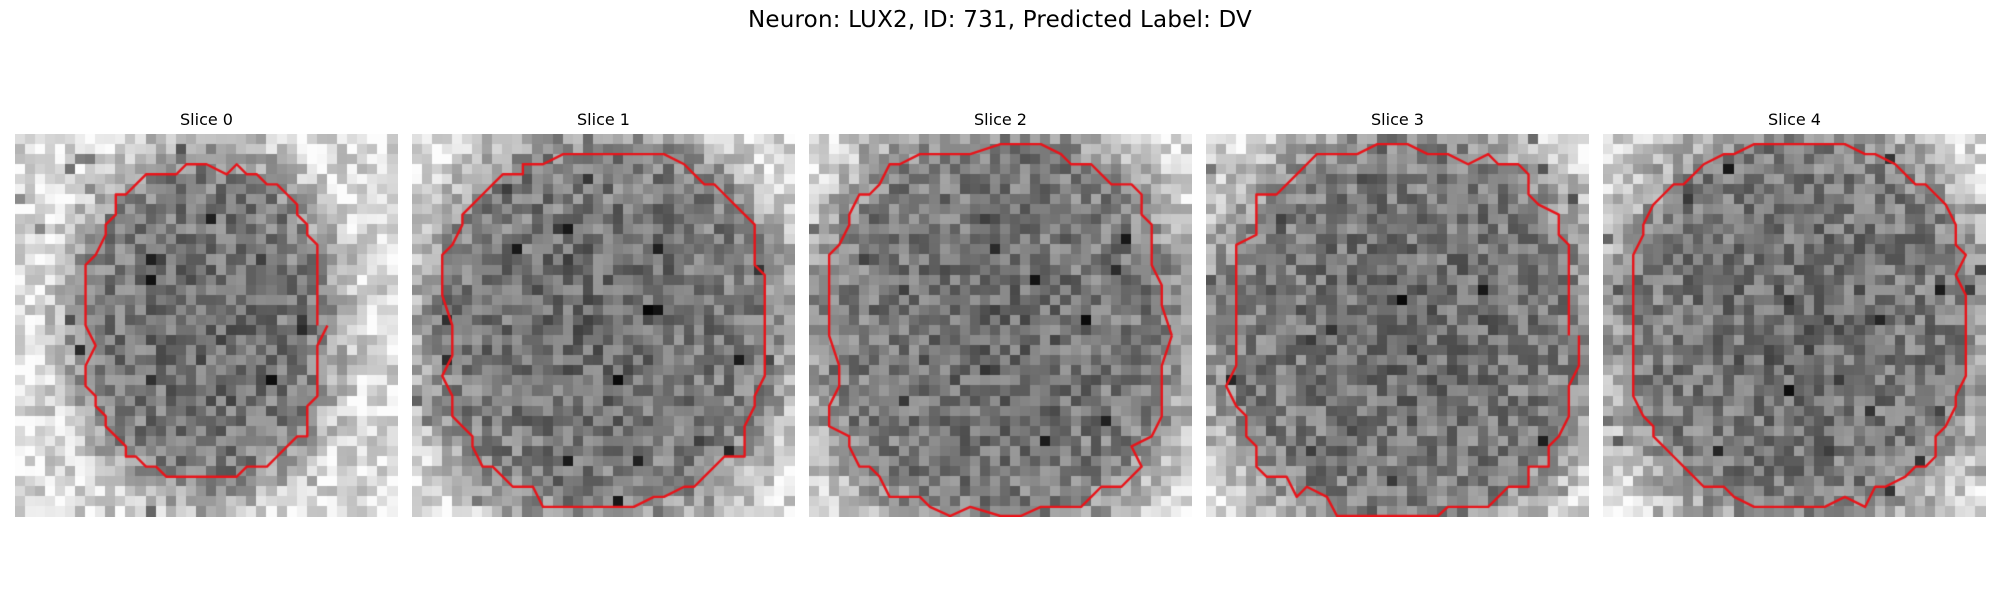 The height and width of the screenshot is (600, 2000). Describe the element at coordinates (603, 119) in the screenshot. I see `slice-title-1: Slice 1` at that location.